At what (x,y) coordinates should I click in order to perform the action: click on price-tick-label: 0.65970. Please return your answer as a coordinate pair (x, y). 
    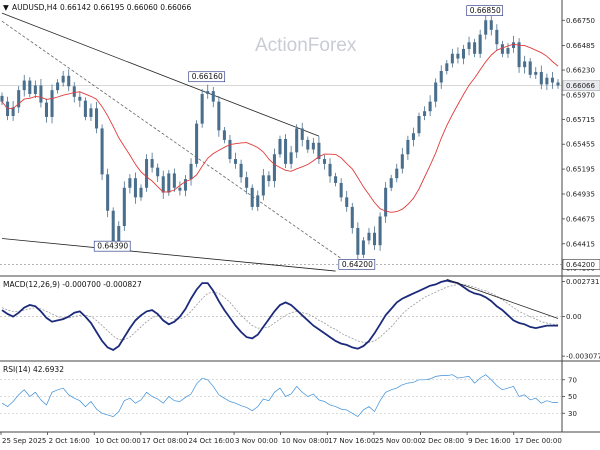
    Looking at the image, I should click on (580, 95).